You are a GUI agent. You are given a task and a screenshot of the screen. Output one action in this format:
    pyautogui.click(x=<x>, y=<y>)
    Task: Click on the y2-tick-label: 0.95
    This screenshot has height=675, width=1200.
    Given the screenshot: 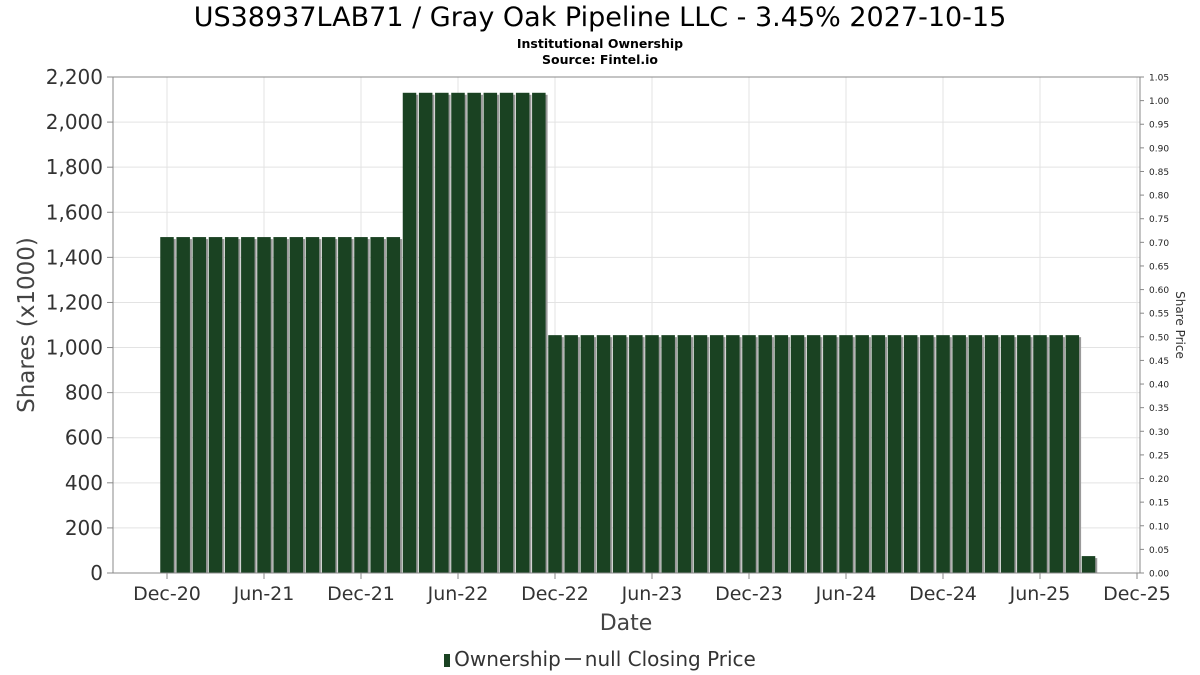 What is the action you would take?
    pyautogui.click(x=1159, y=126)
    